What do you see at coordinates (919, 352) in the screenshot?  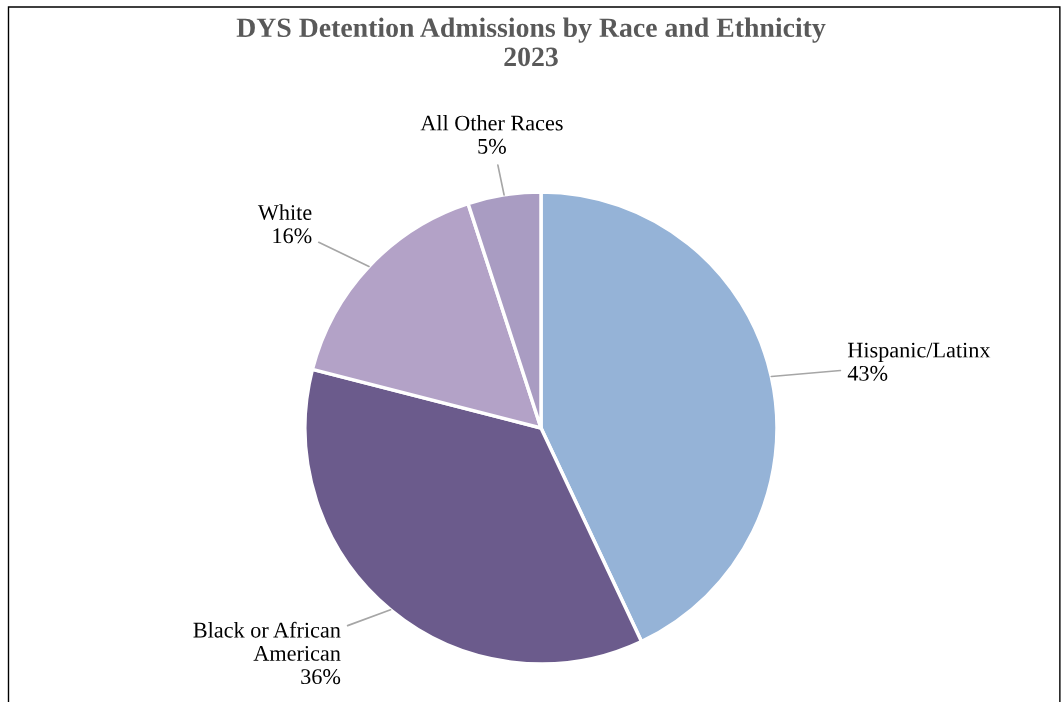 I see `slice-label: Hispanic/Latinx` at bounding box center [919, 352].